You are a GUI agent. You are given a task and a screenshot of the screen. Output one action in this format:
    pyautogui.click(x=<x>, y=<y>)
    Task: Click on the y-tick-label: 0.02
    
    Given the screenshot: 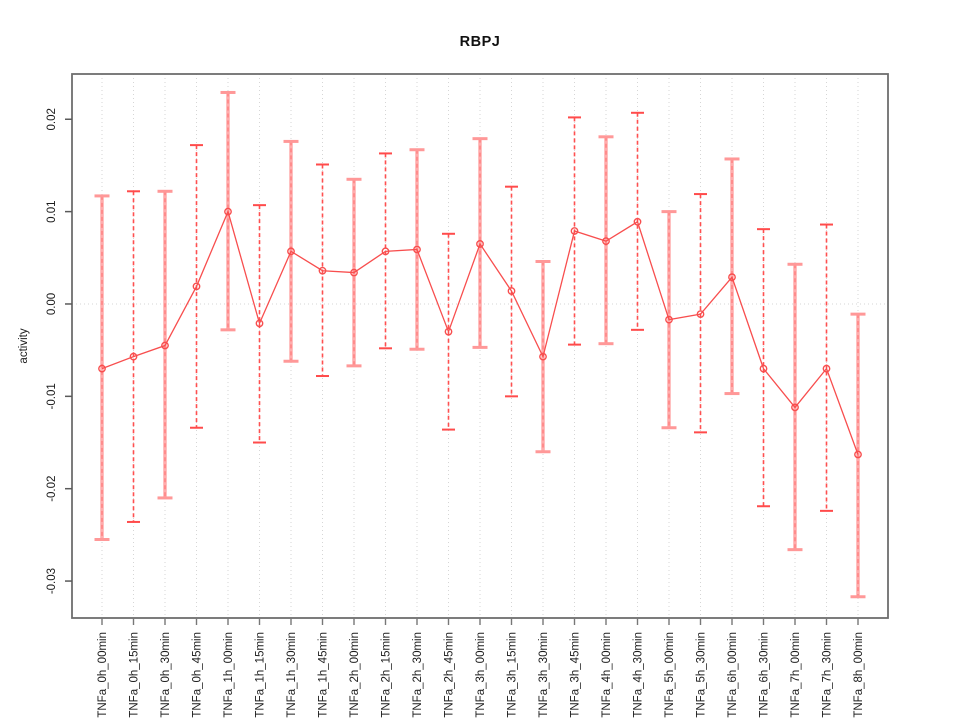 What is the action you would take?
    pyautogui.click(x=52, y=119)
    